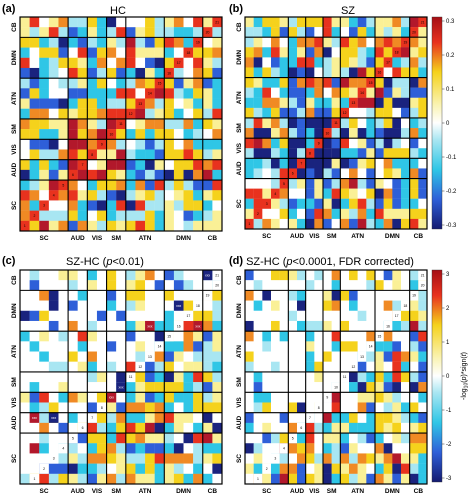  Describe the element at coordinates (336, 123) in the screenshot. I see `diagonal-rank-label: 11` at that location.